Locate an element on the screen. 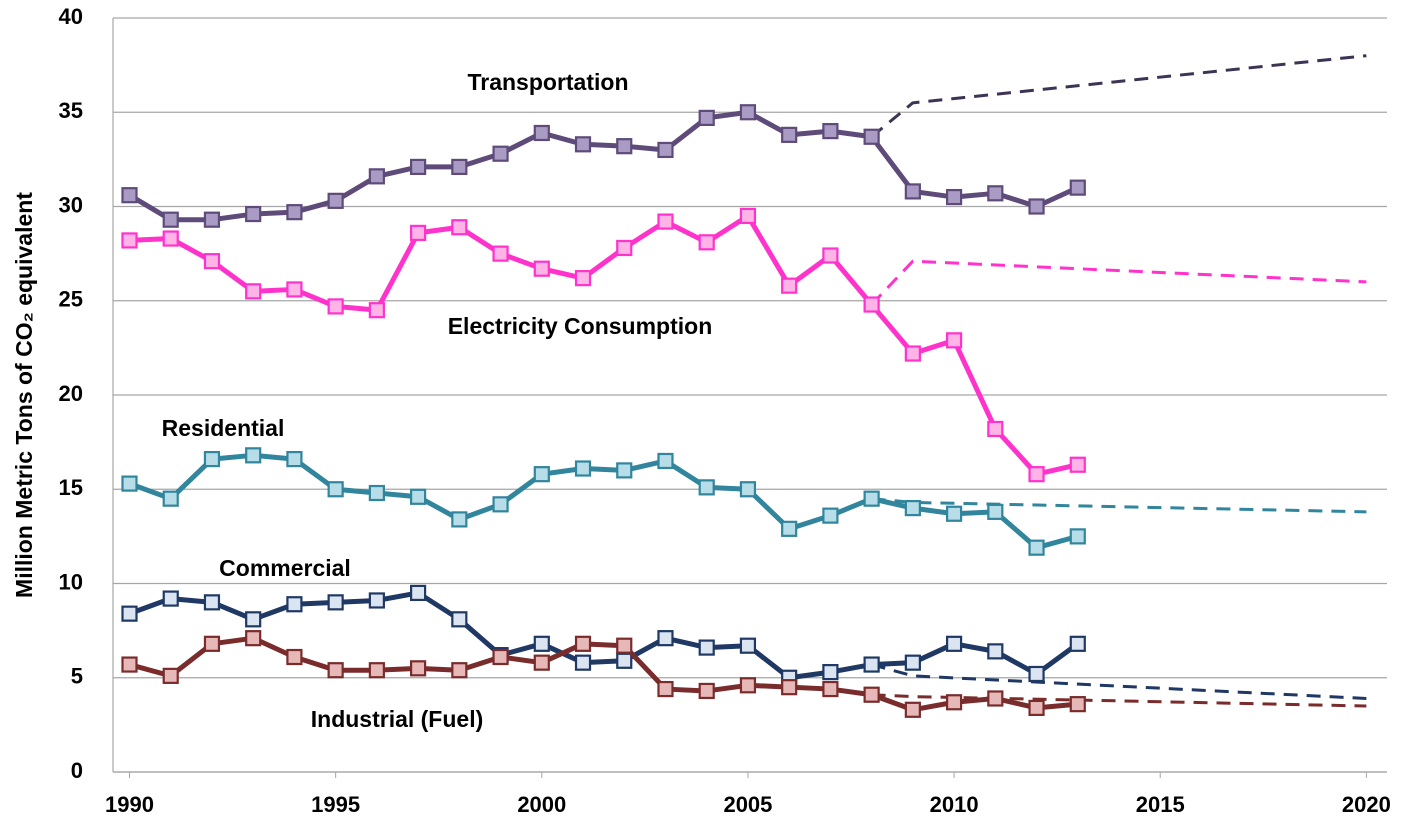 Image resolution: width=1407 pixels, height=834 pixels. series-label: Industrial (Fuel) is located at coordinates (397, 719).